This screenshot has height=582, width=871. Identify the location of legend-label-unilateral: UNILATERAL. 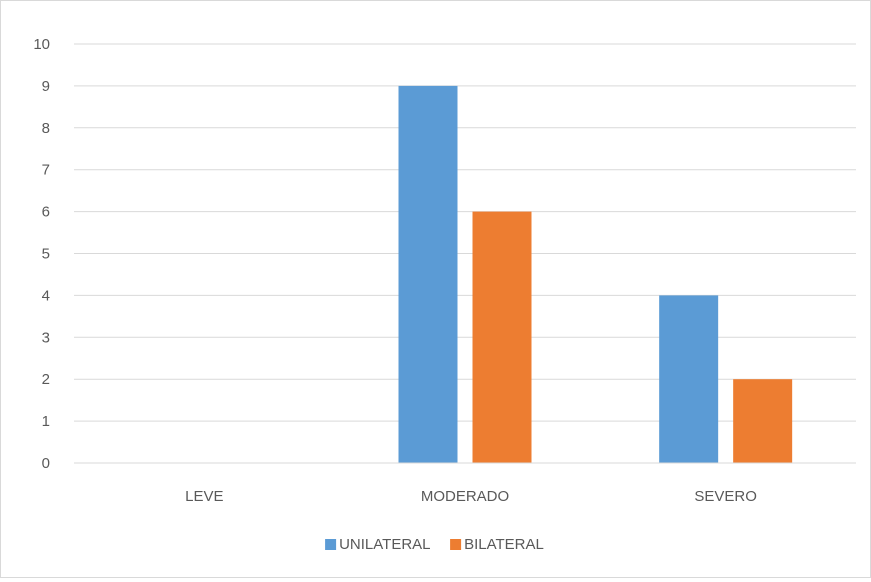
(384, 544).